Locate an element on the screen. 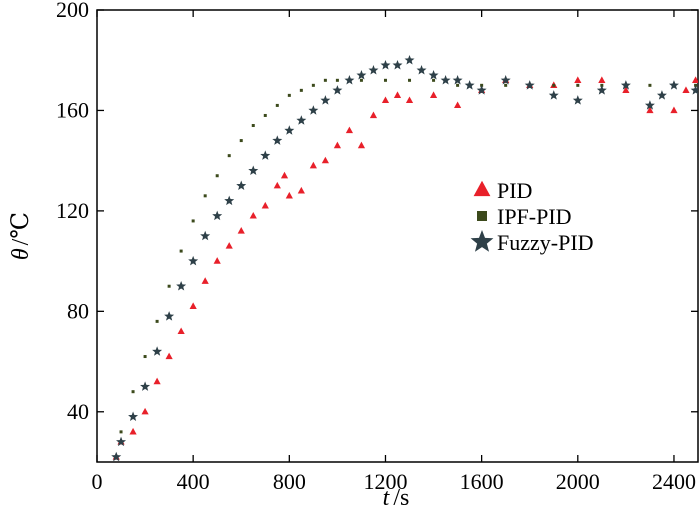 This screenshot has height=526, width=700. x-tick-label: 0 is located at coordinates (97, 481).